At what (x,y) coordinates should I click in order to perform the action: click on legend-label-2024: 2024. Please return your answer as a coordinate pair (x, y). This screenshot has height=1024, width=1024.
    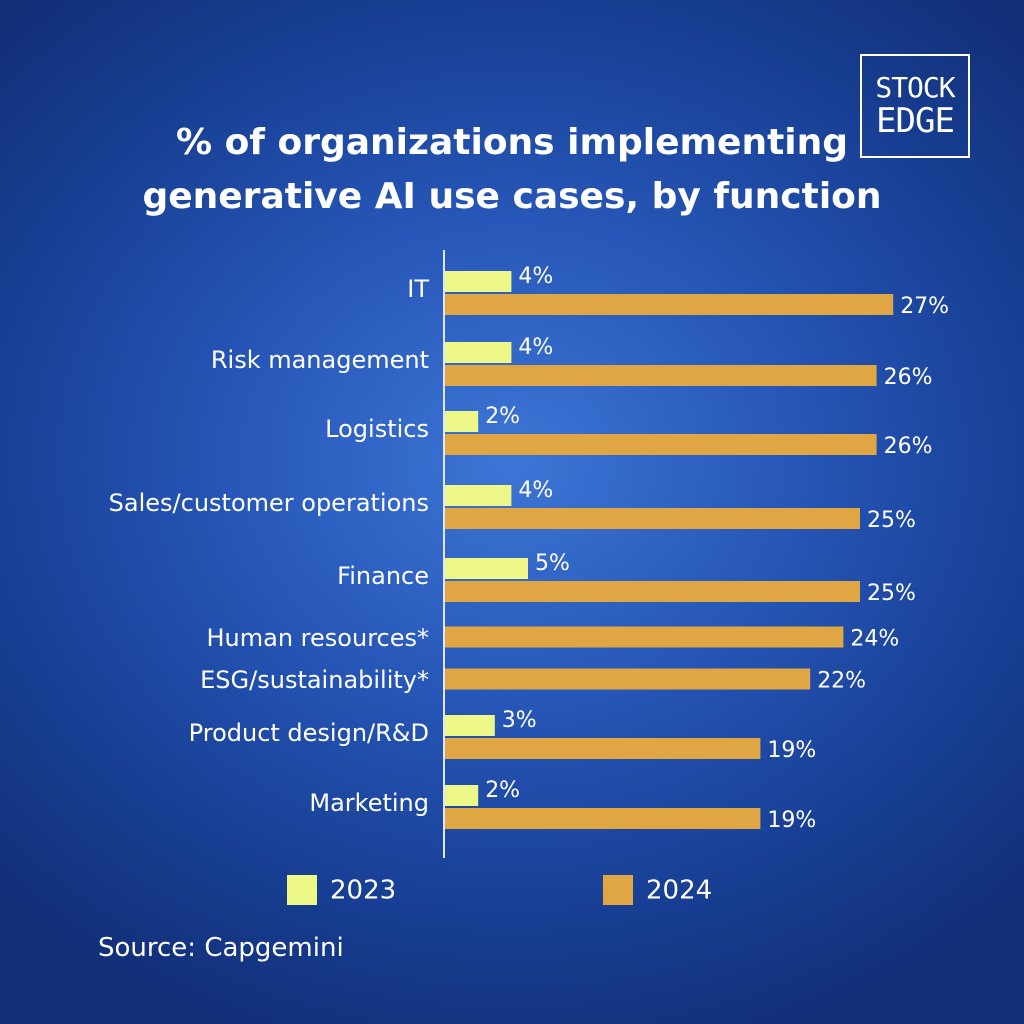
    Looking at the image, I should click on (679, 891).